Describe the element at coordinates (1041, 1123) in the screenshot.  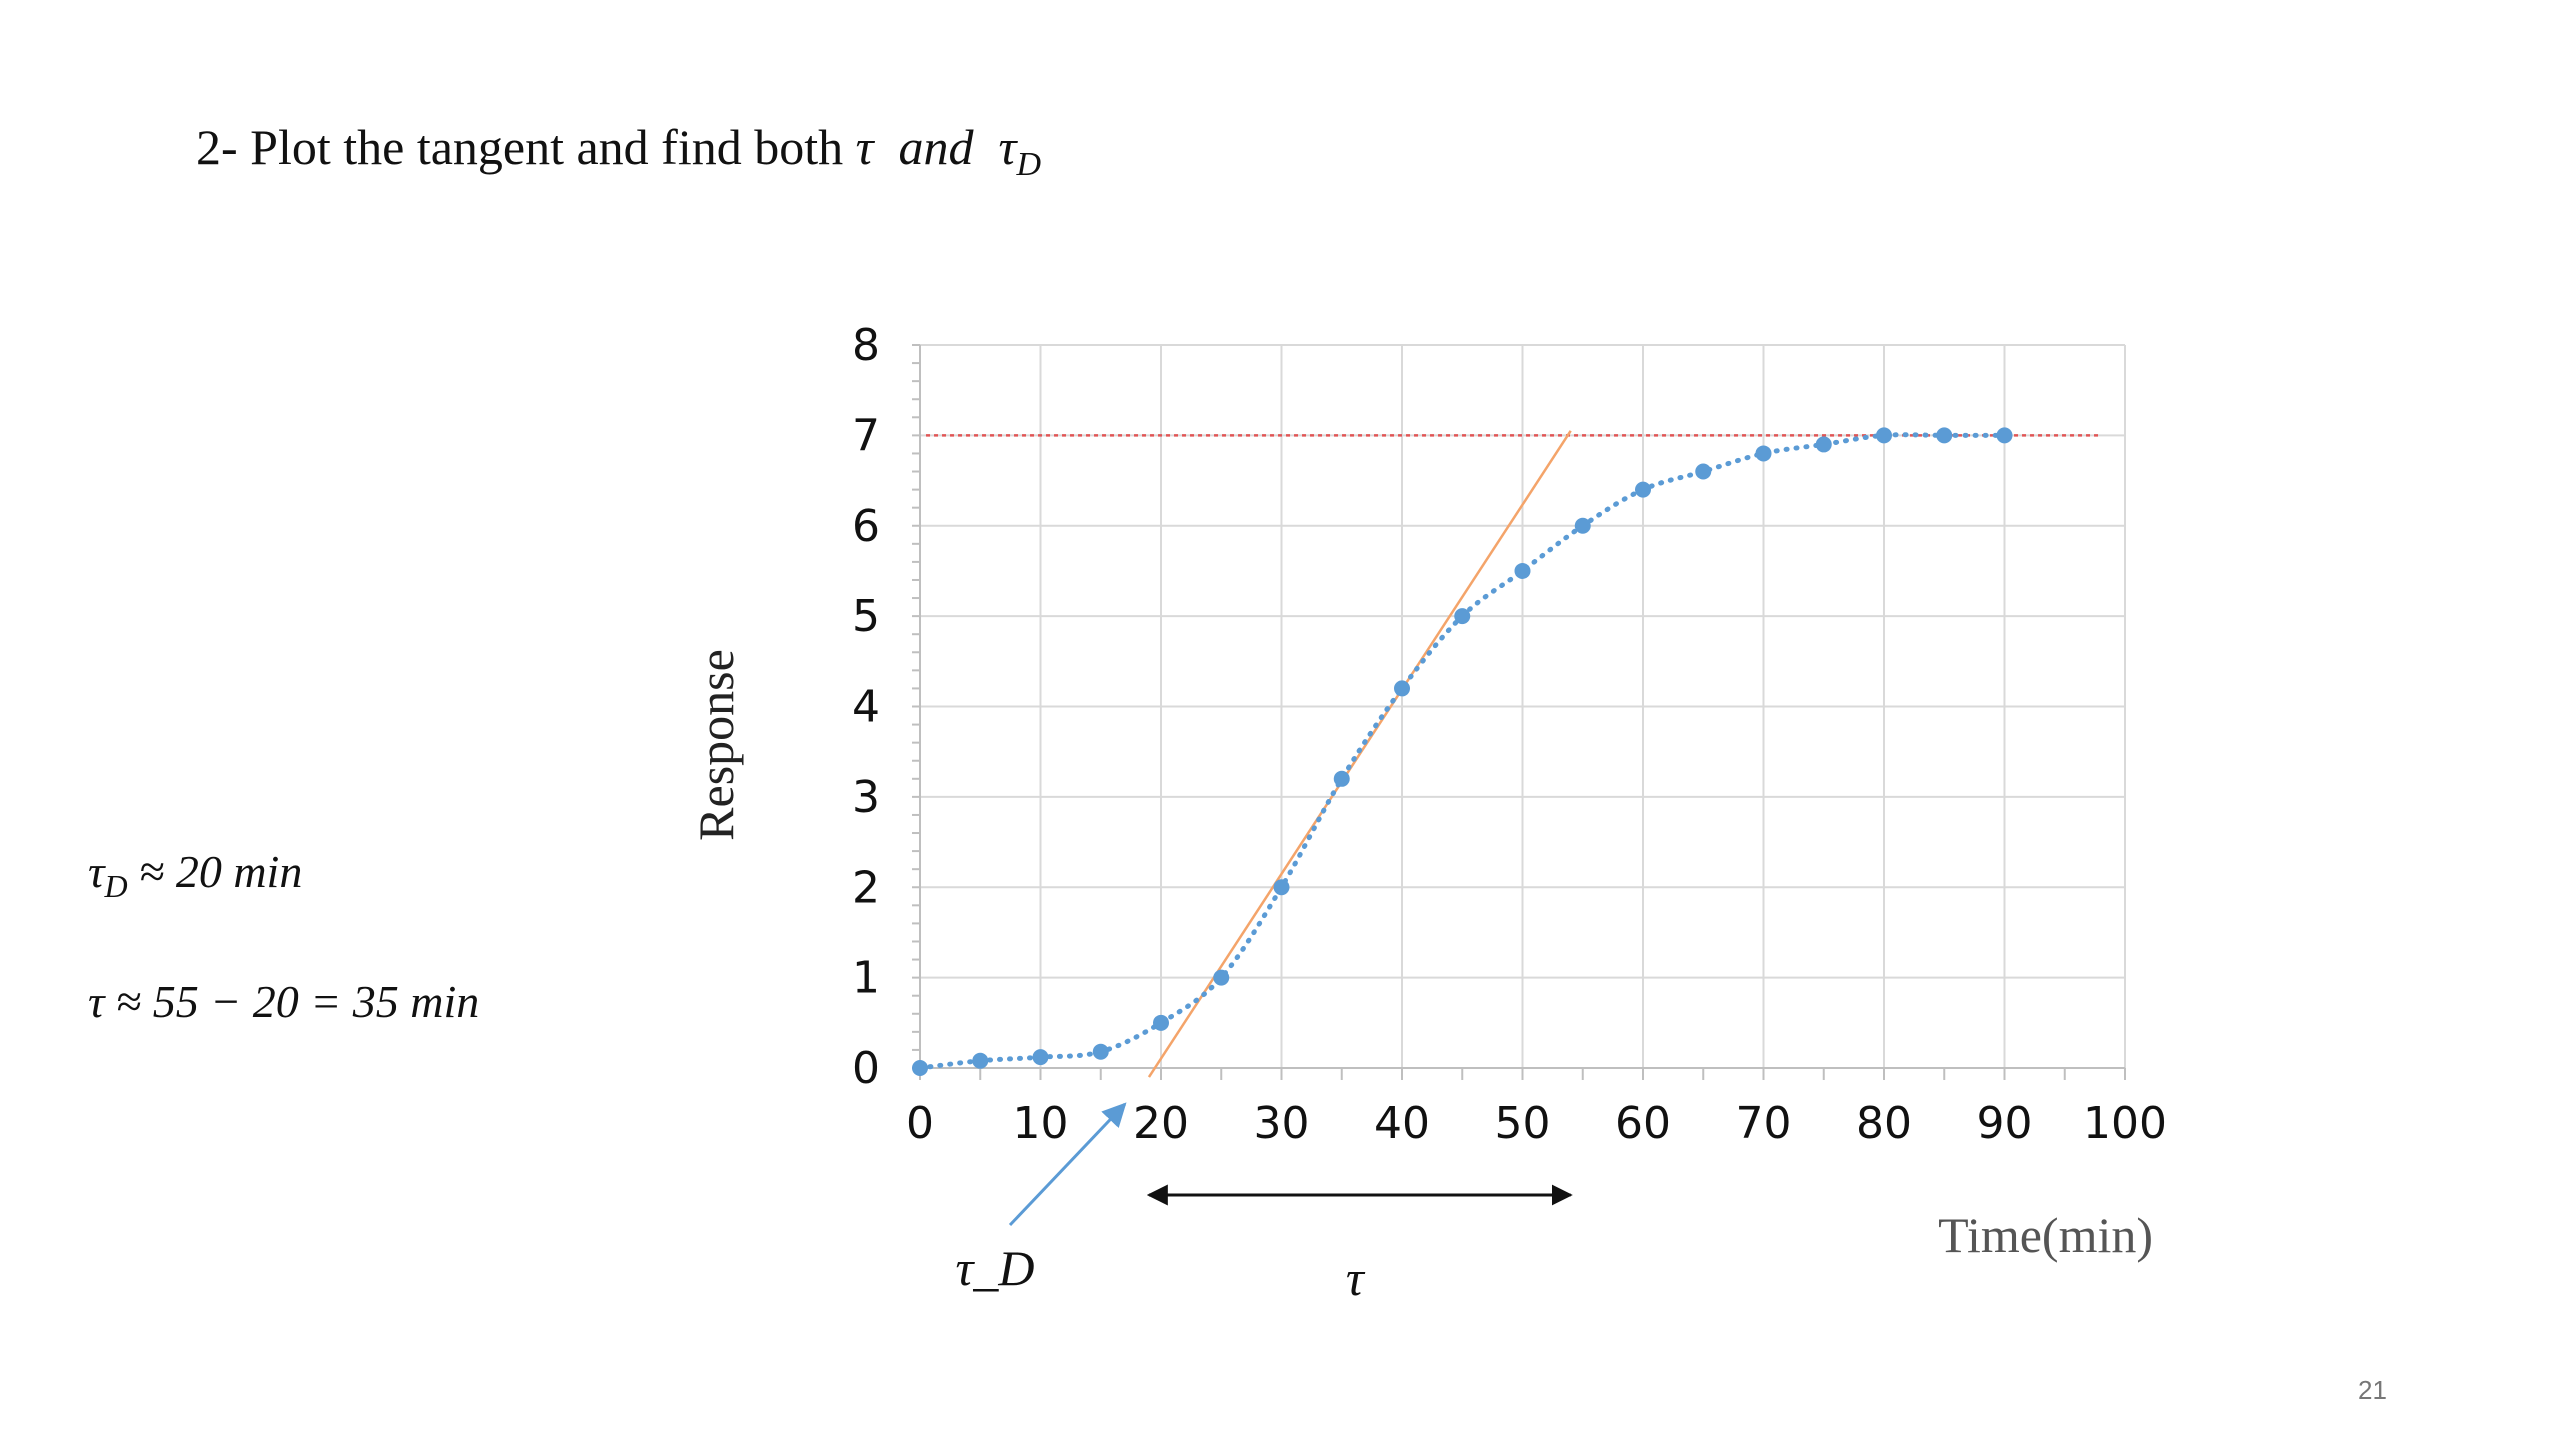
I see `x-tick-label: 10` at that location.